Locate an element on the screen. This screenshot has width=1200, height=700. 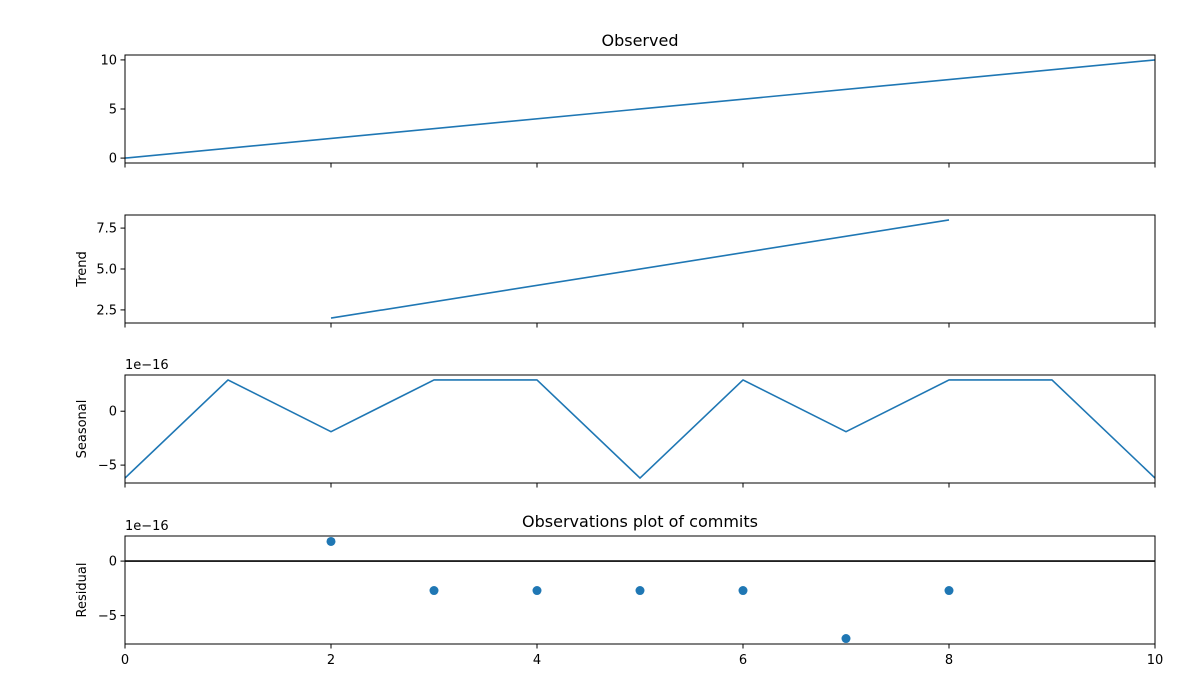
panel-1-series-line is located at coordinates (640, 109).